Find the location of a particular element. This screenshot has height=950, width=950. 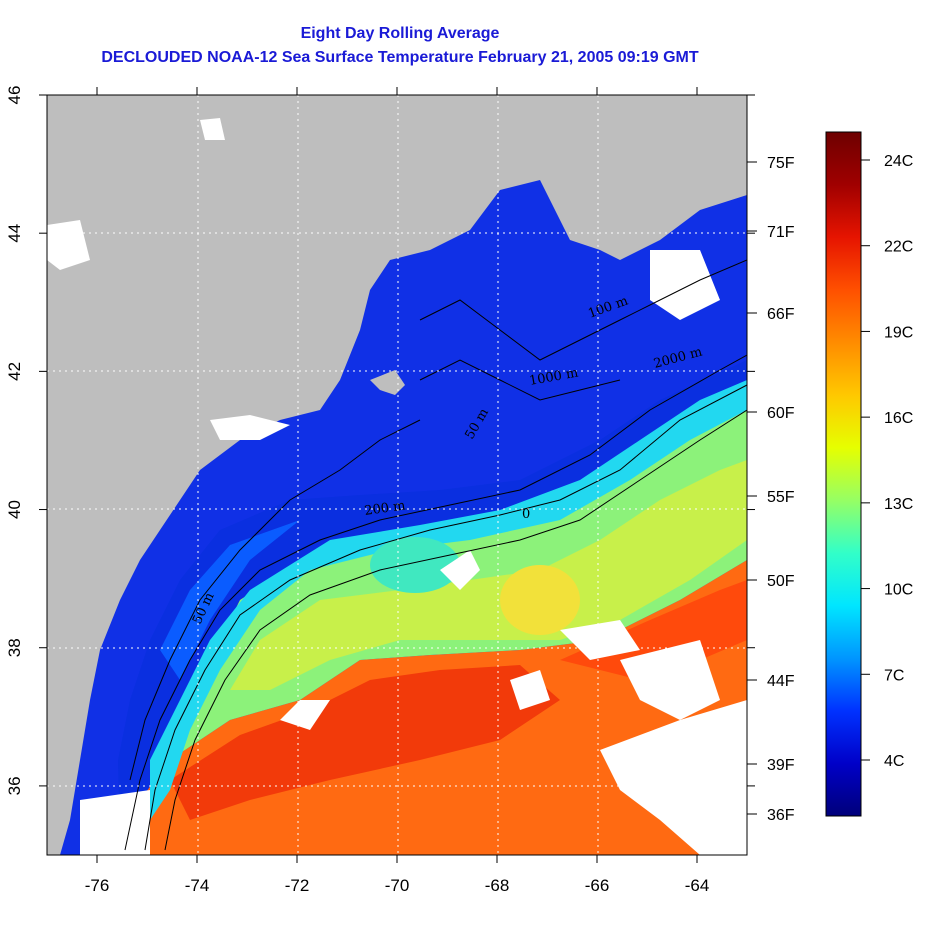

nearshore-water is located at coordinates (230, 600).